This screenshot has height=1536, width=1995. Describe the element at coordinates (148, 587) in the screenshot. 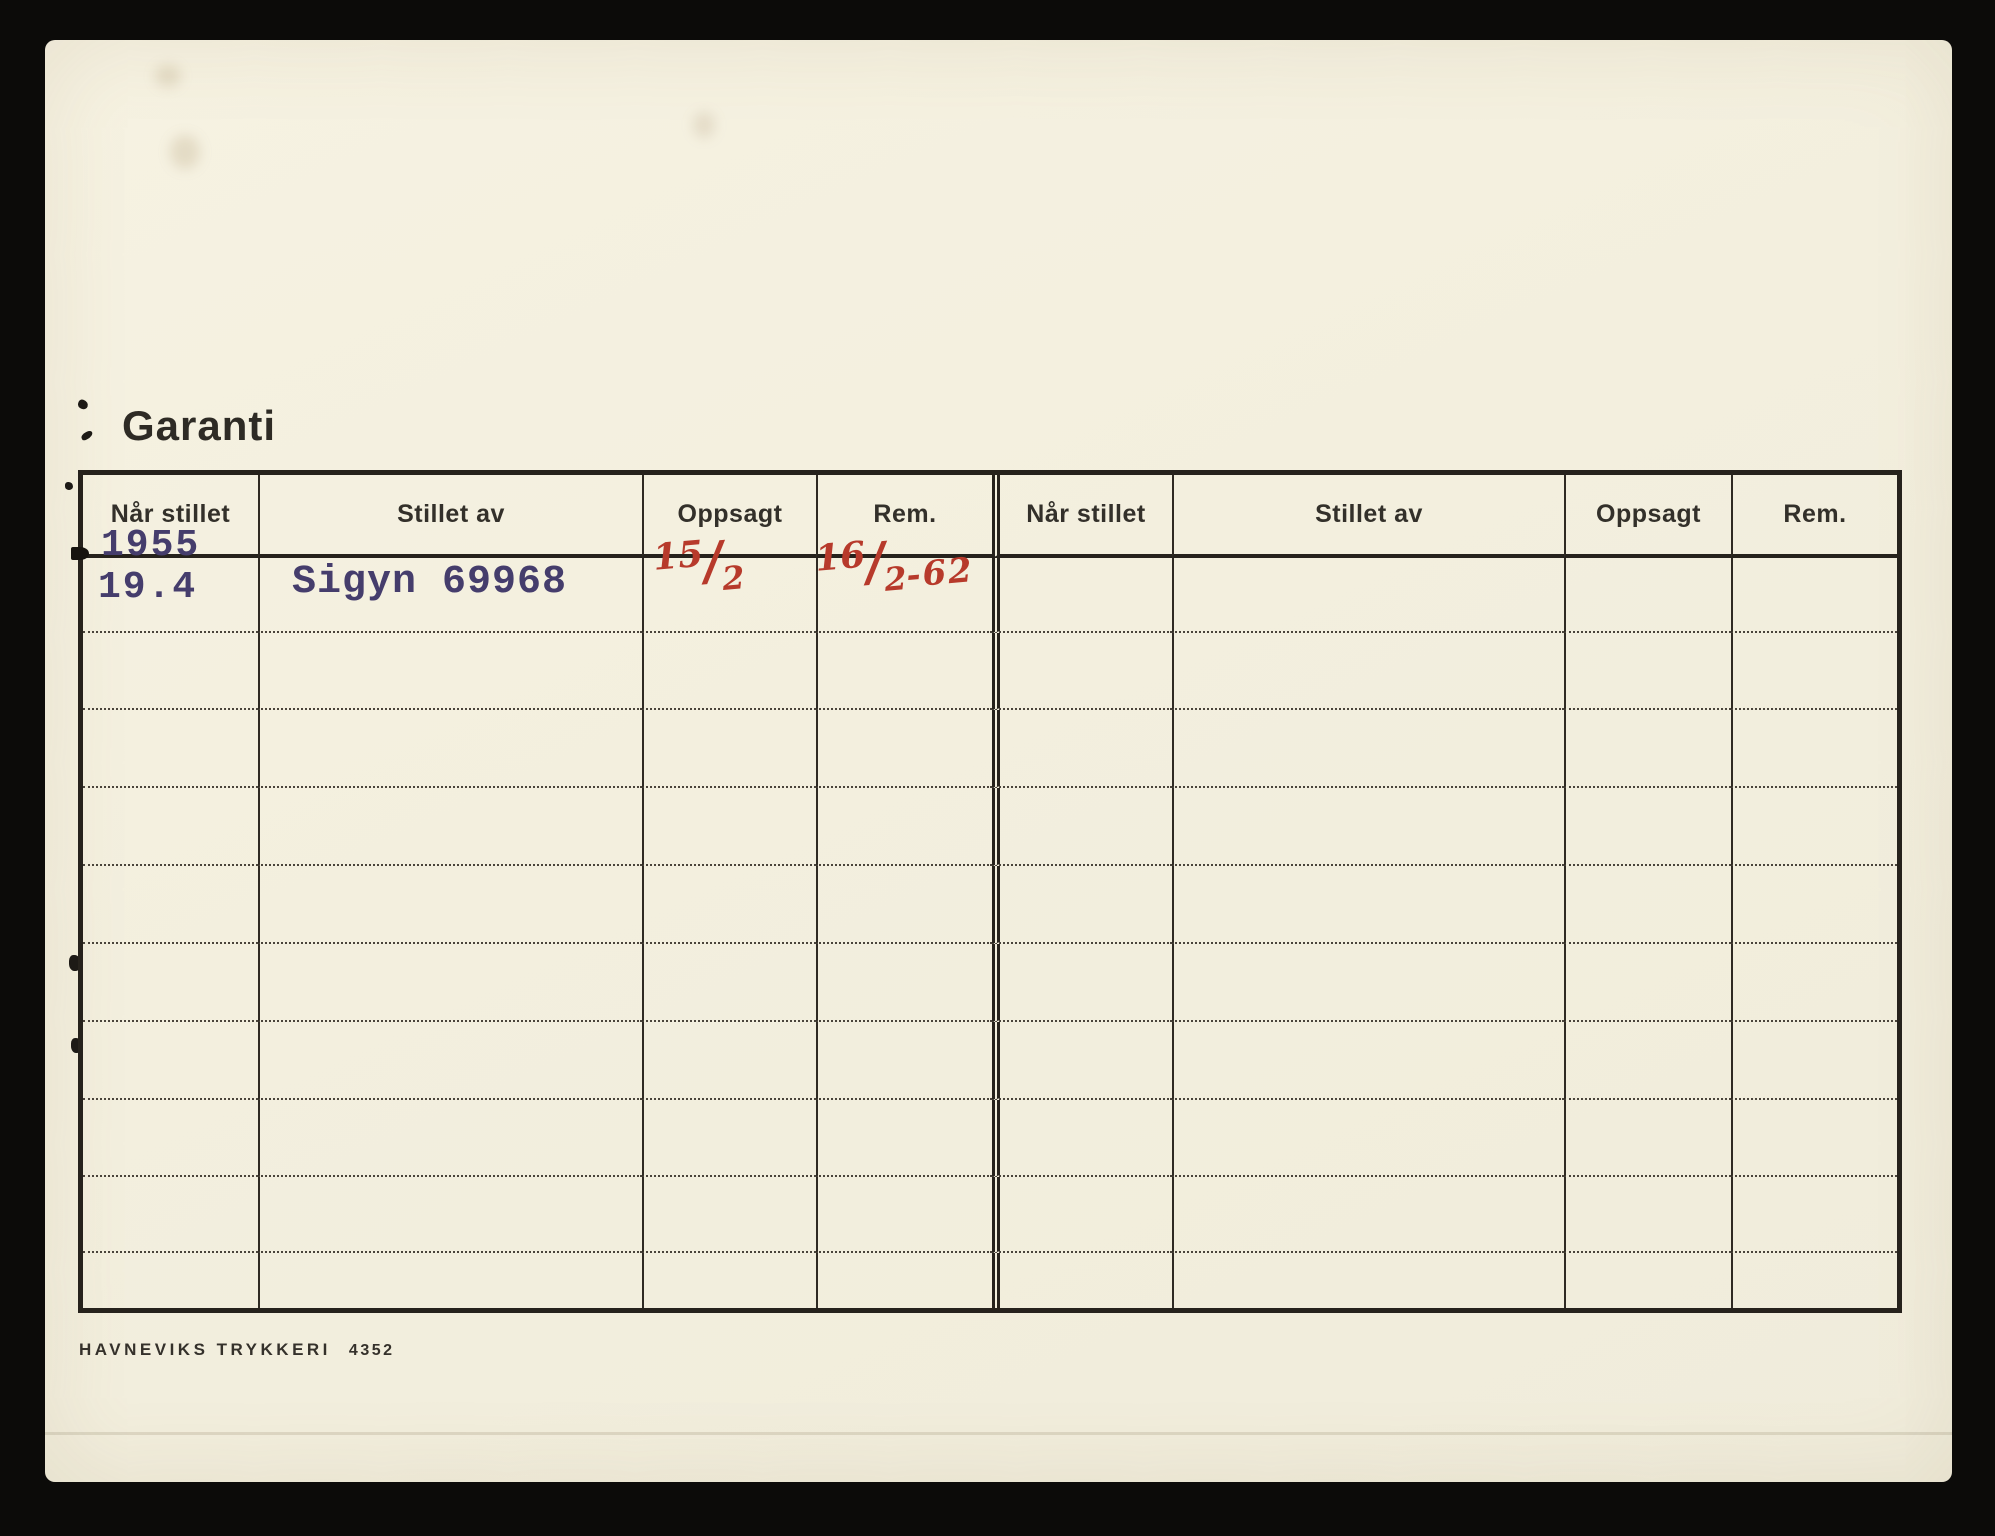

I see `entry-date: 19.4` at that location.